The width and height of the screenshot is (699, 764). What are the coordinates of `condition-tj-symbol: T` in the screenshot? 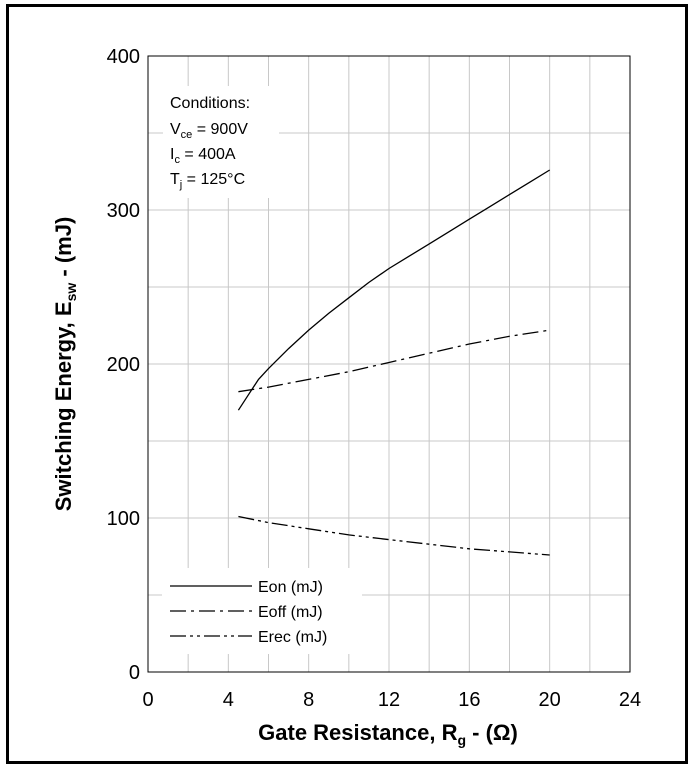 It's located at (175, 179).